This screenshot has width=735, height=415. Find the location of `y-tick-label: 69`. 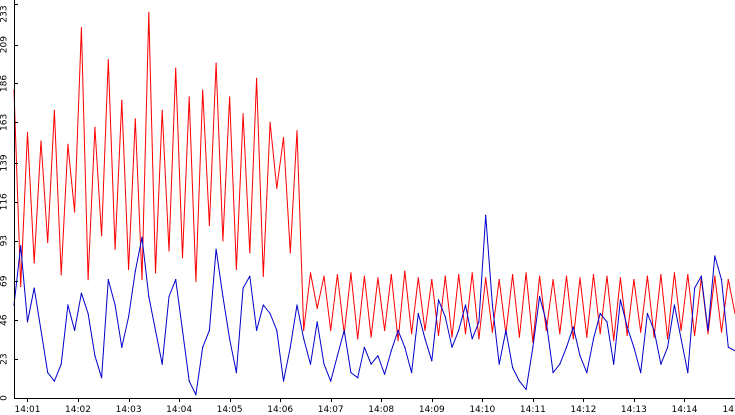

y-tick-label: 69 is located at coordinates (5, 281).